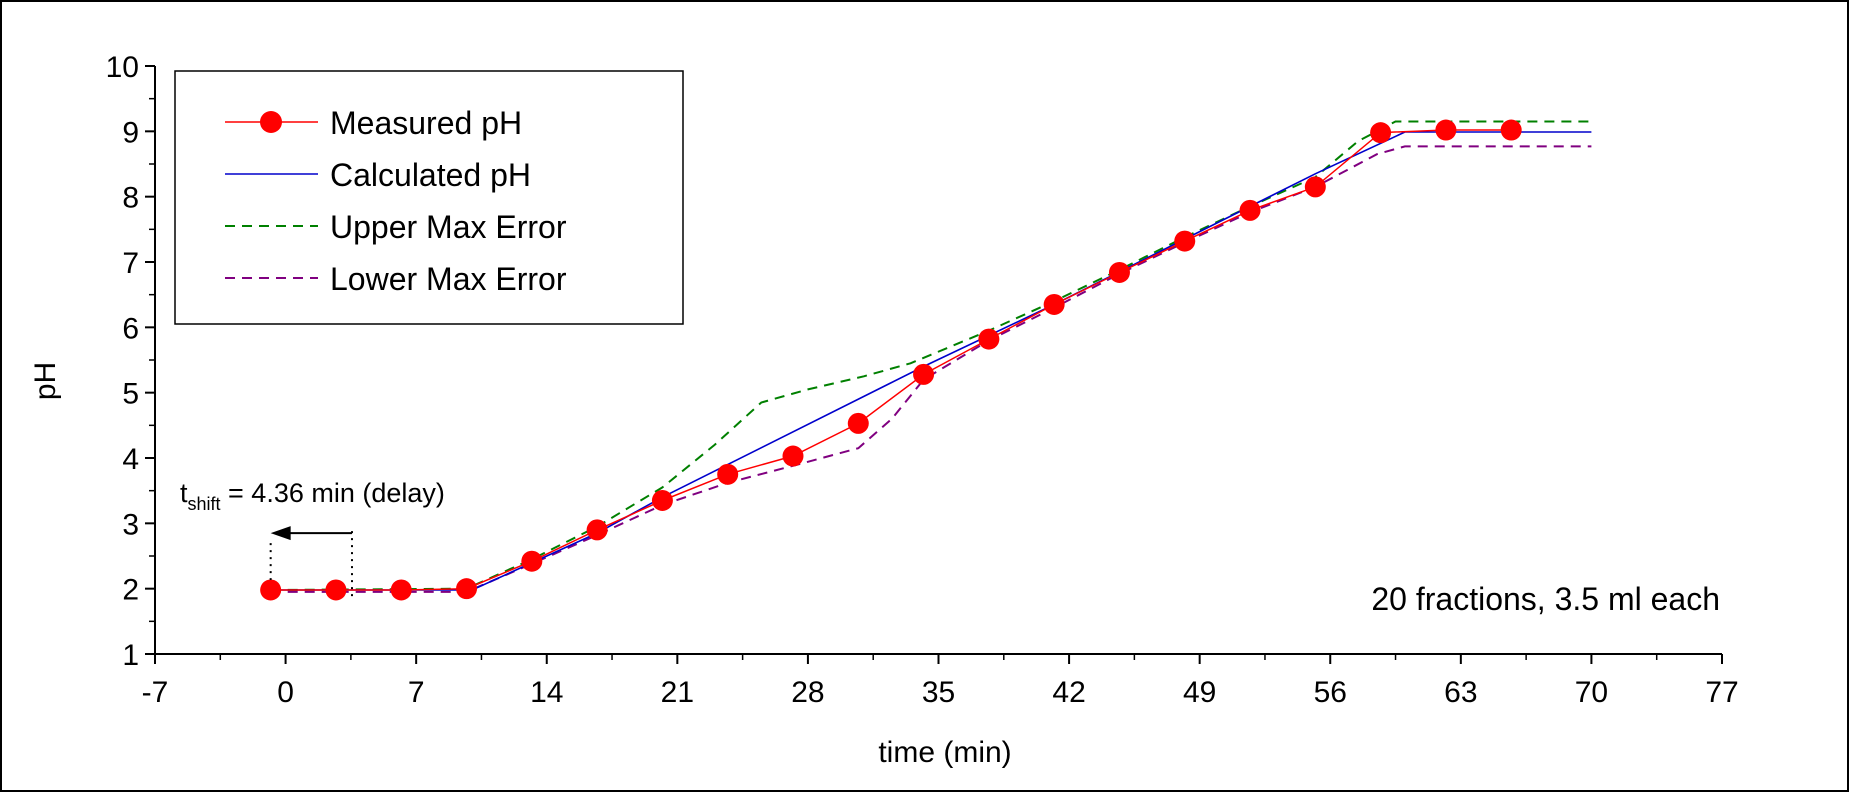 Image resolution: width=1849 pixels, height=792 pixels. I want to click on y-tick-label: 8, so click(130, 198).